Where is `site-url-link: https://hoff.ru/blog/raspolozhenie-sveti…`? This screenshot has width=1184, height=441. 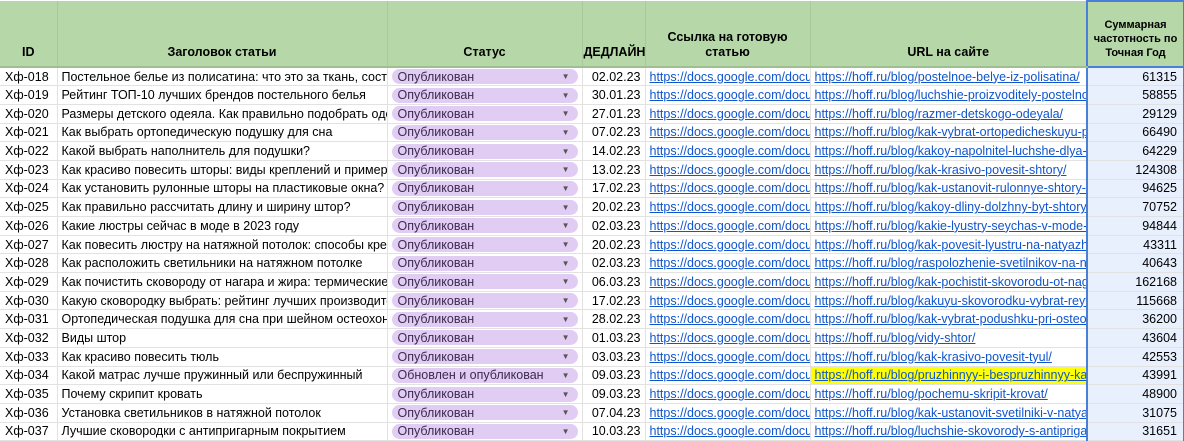
site-url-link: https://hoff.ru/blog/raspolozhenie-sveti… is located at coordinates (950, 263).